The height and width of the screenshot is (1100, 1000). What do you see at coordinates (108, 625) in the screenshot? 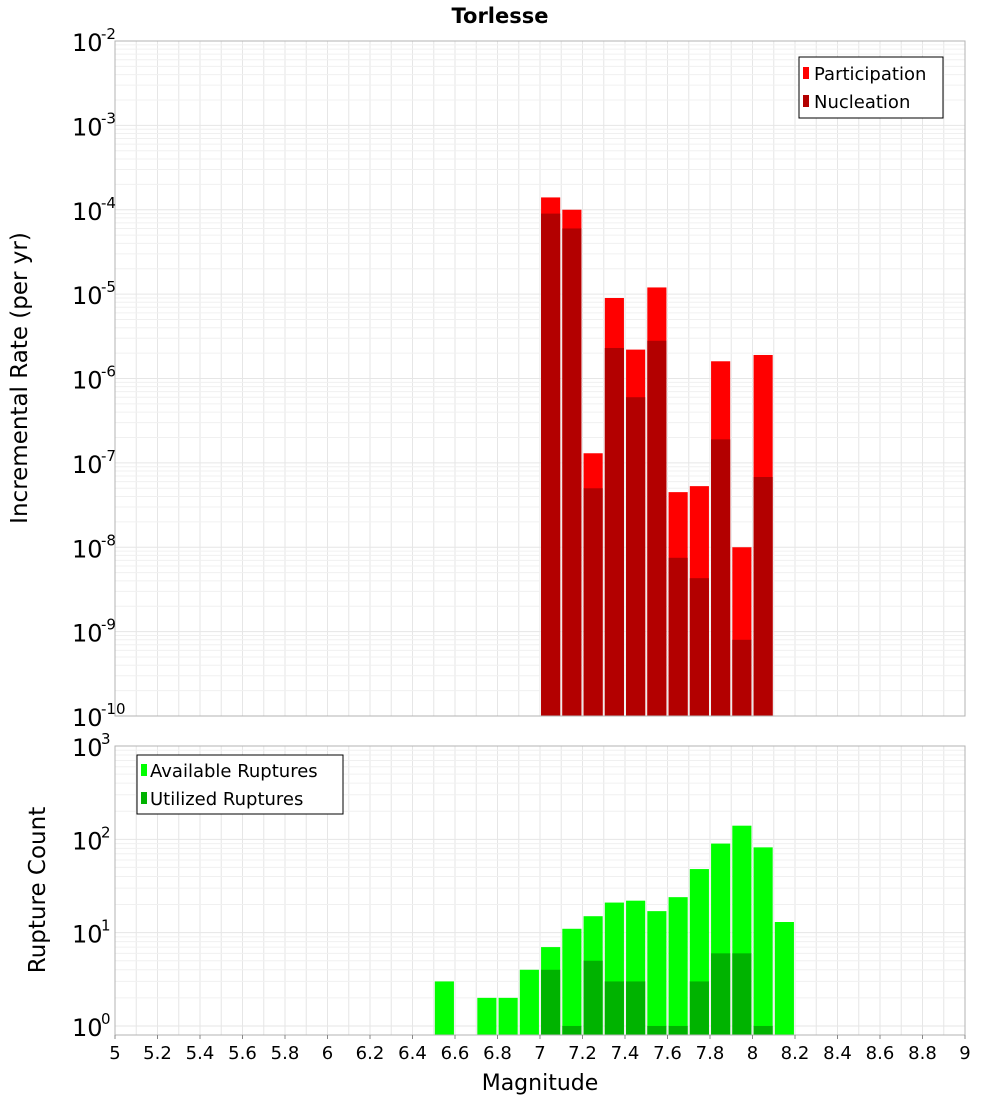
I see `top-y-tick-exponent: -9` at bounding box center [108, 625].